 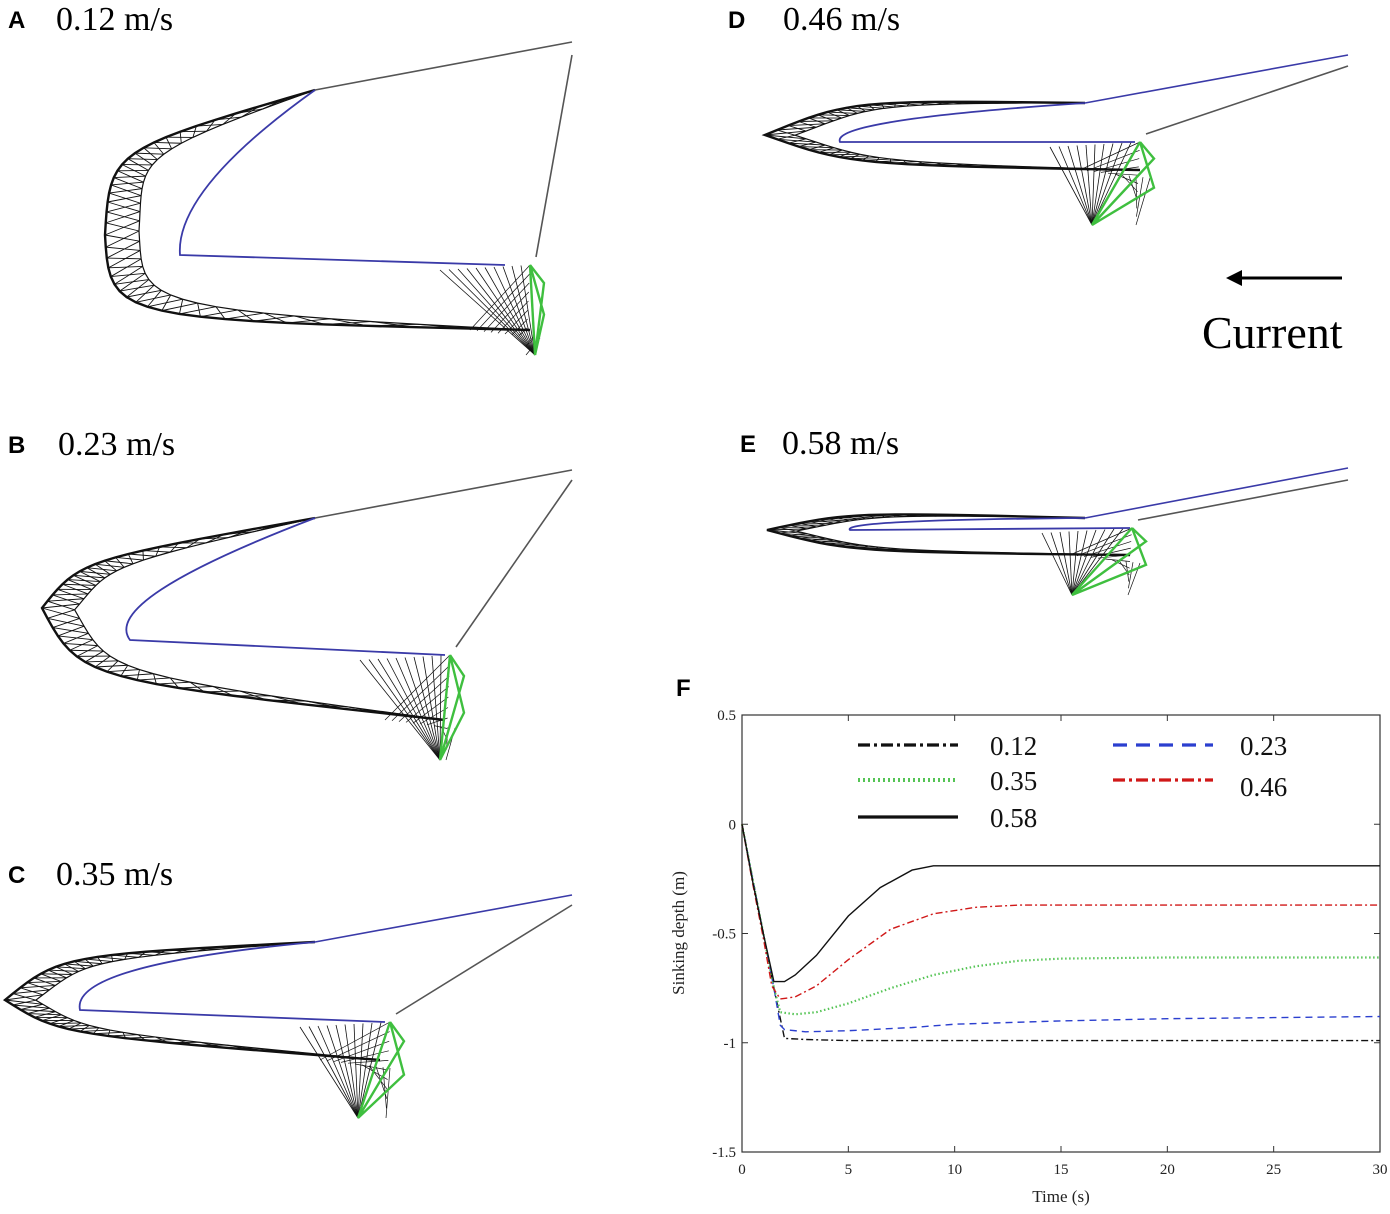 I want to click on net-diagram-d-mesh, so click(x=952, y=136).